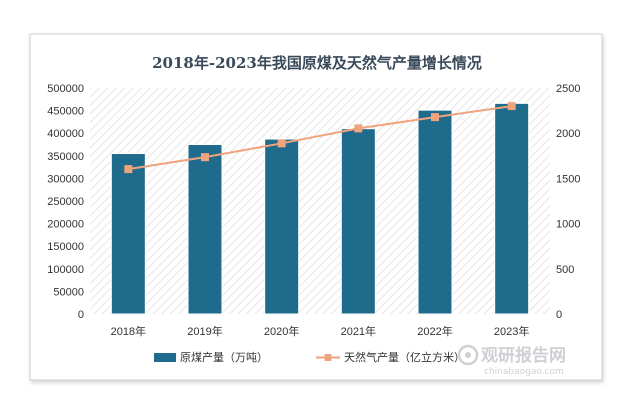 The image size is (634, 414). What do you see at coordinates (320, 331) in the screenshot?
I see `x-axis-ticks: 2018年 2019年 2020年 2021年 2022年 2023年` at bounding box center [320, 331].